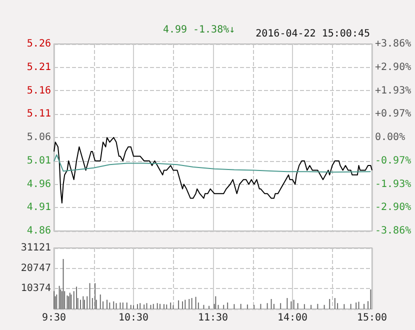 This screenshot has width=415, height=330. Describe the element at coordinates (393, 160) in the screenshot. I see `y2-tick-label: -0.97%` at that location.